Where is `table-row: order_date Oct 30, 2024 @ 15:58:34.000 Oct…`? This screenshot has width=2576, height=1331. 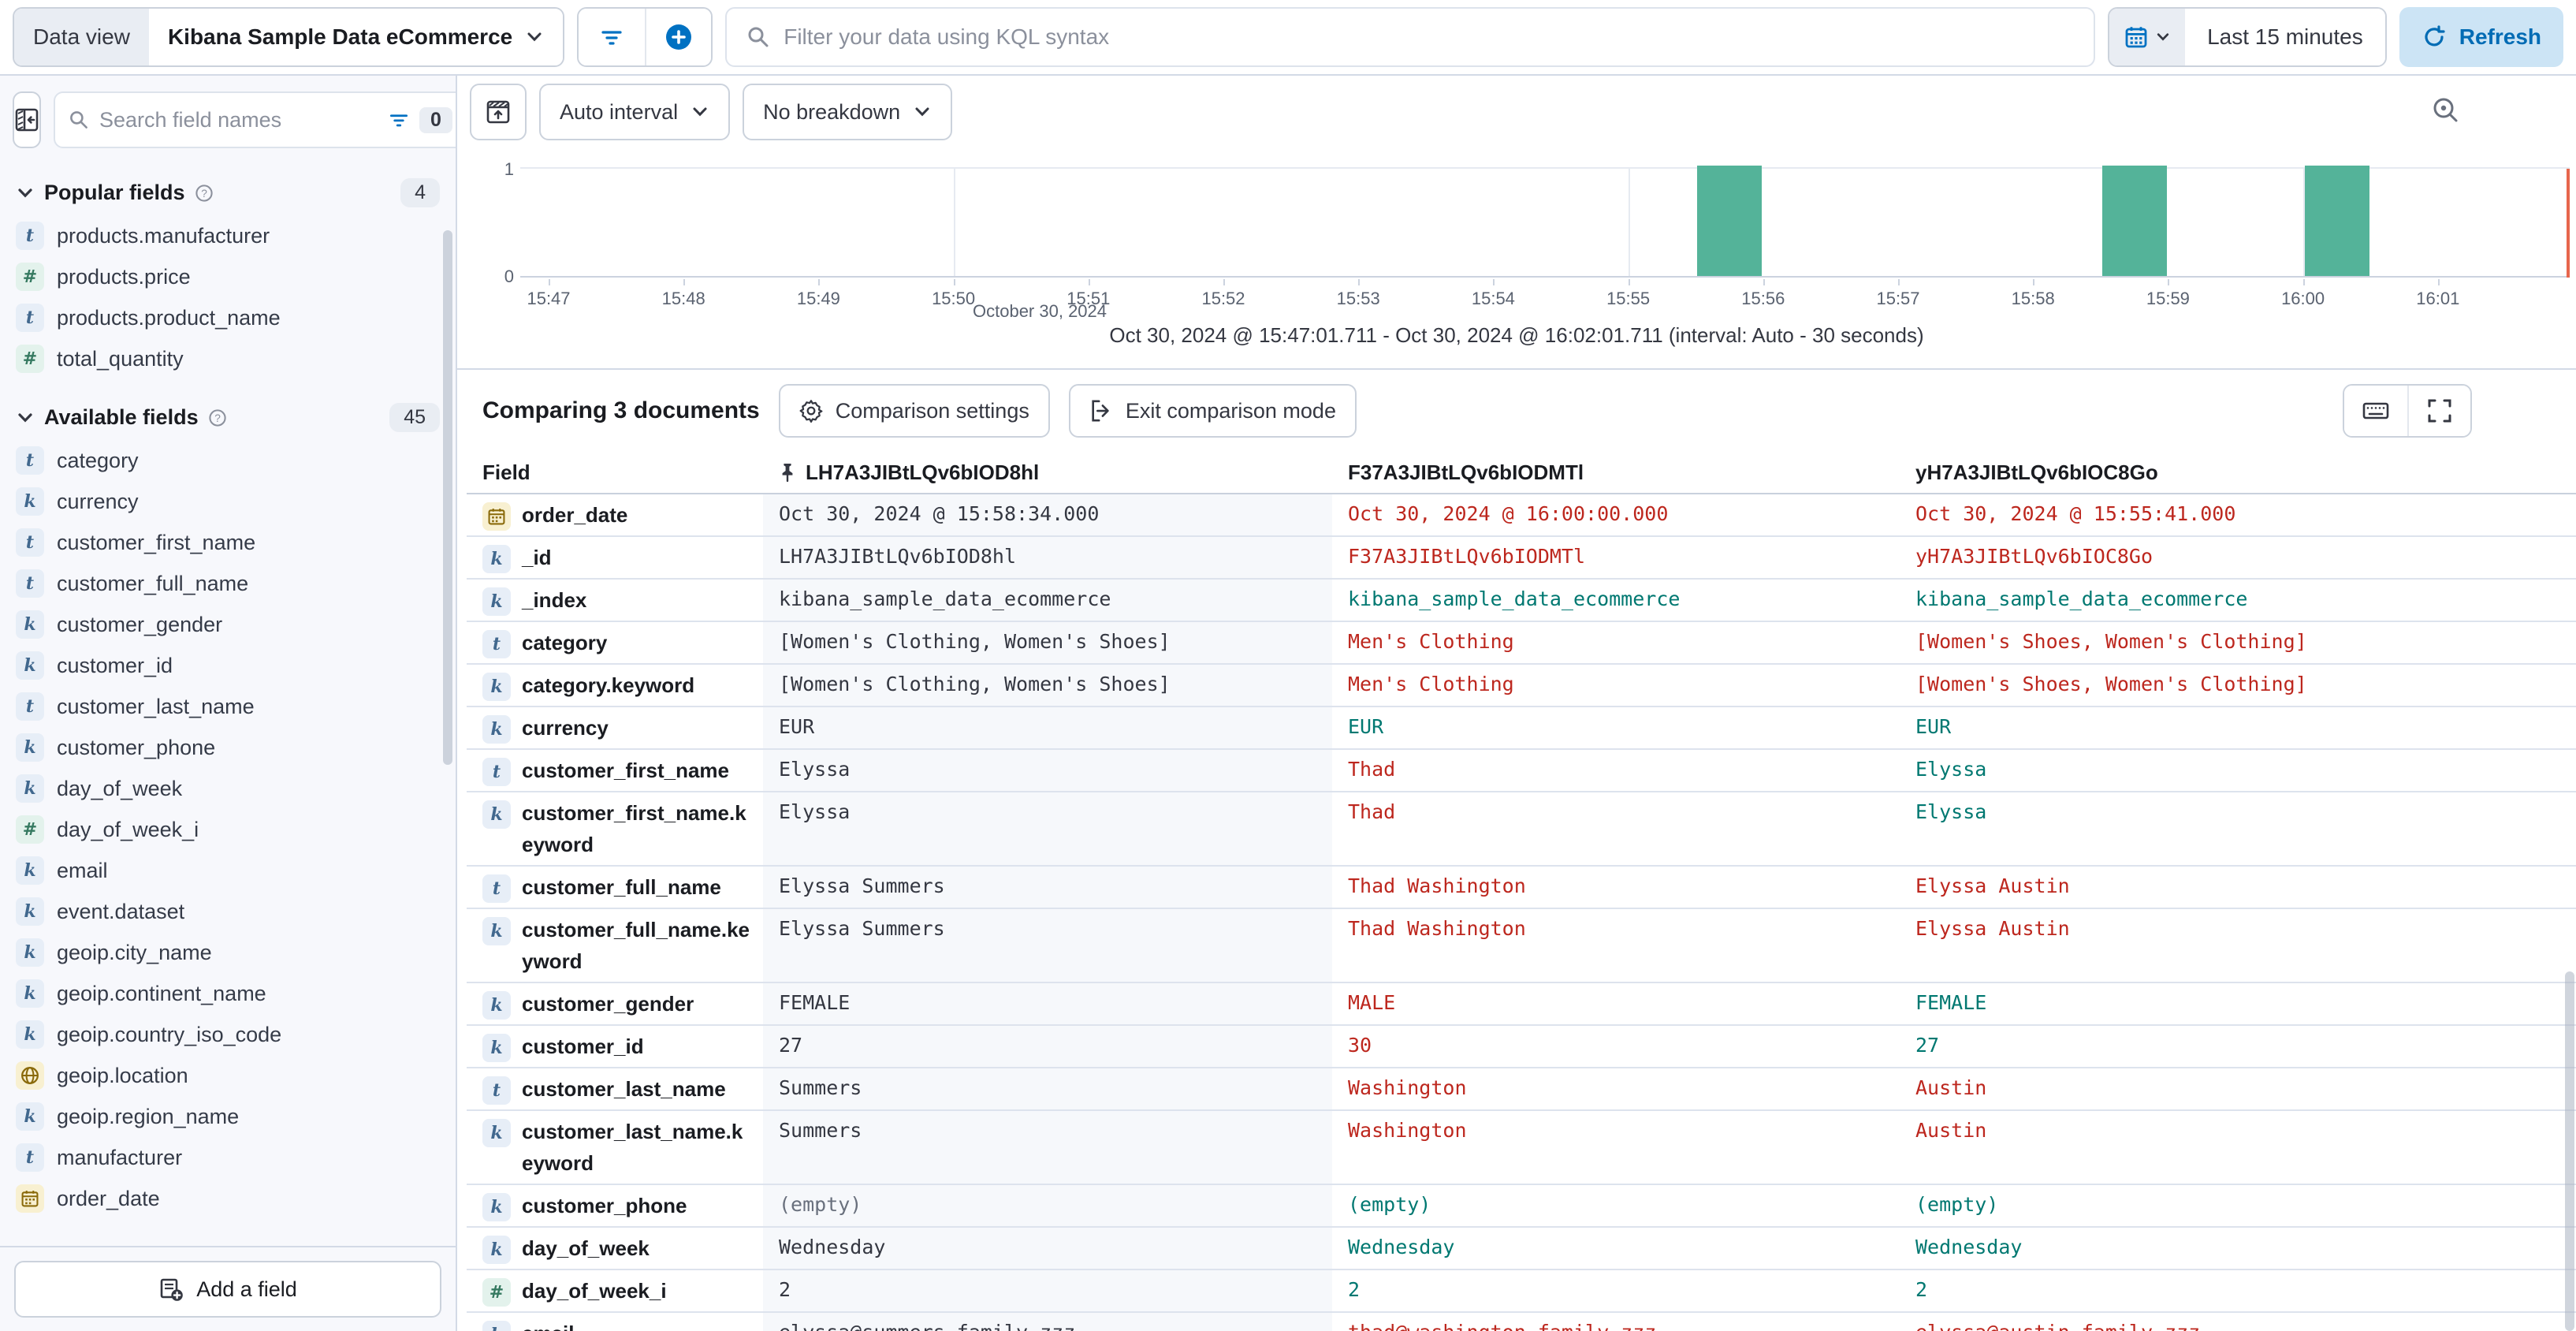
table-row: order_date Oct 30, 2024 @ 15:58:34.000 Oct… is located at coordinates (1521, 515).